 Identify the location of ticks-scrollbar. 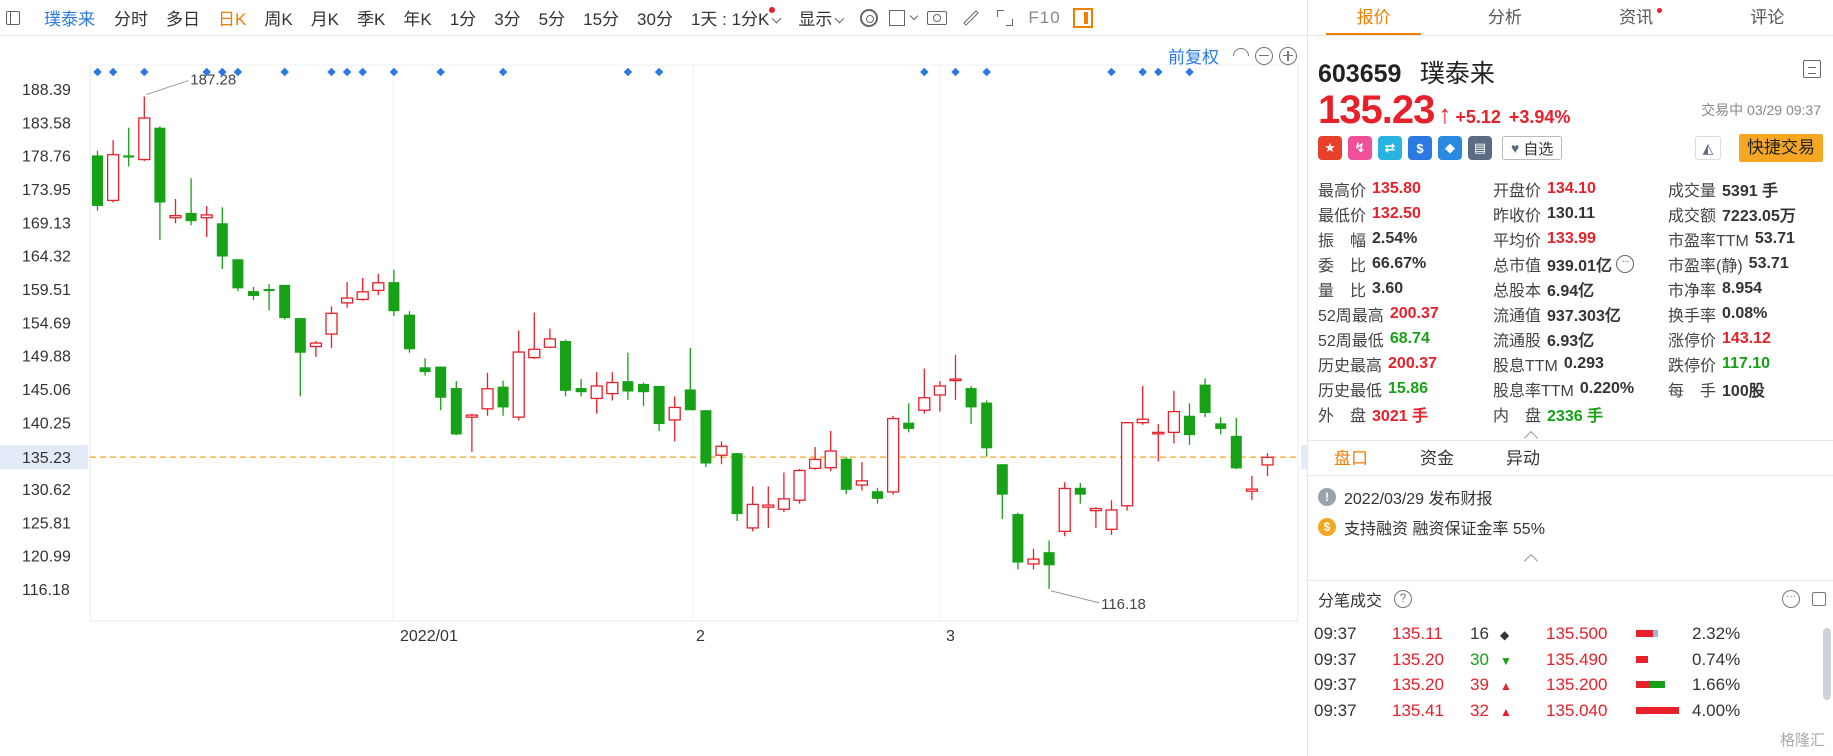
(1827, 664).